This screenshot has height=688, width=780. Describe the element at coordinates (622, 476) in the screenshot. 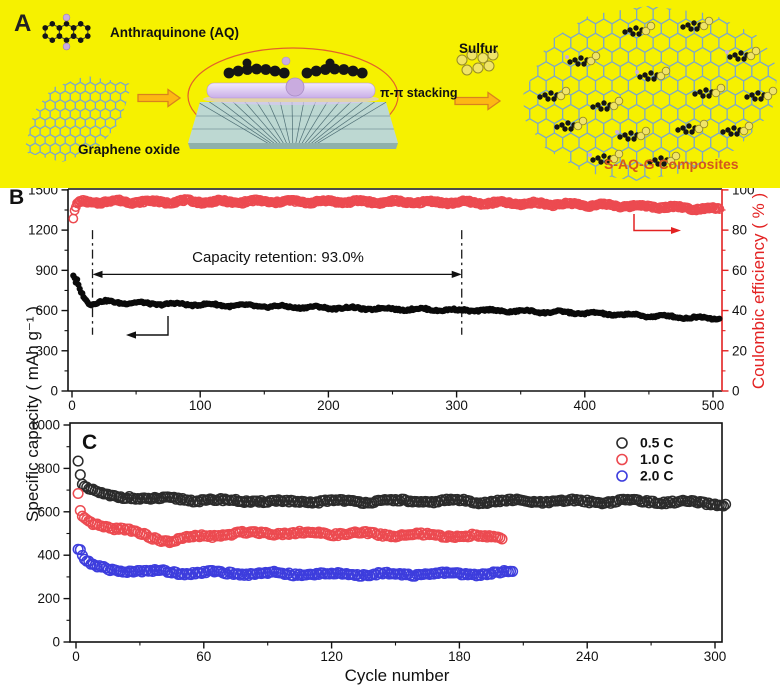

I see `legend-marker-2.0C` at that location.